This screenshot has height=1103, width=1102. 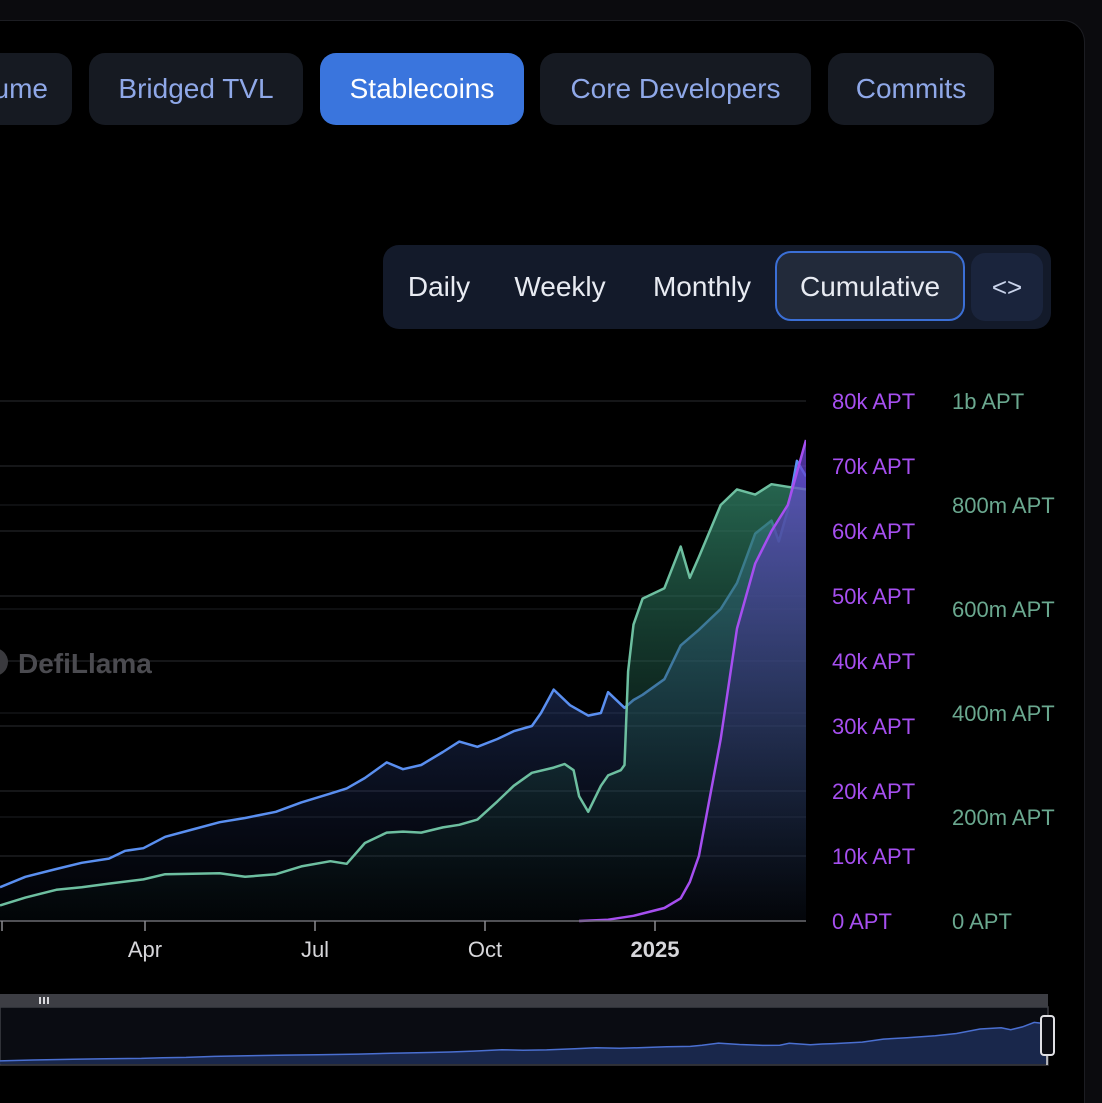 What do you see at coordinates (1003, 817) in the screenshot?
I see `right-axis-tick-label: 200m APT` at bounding box center [1003, 817].